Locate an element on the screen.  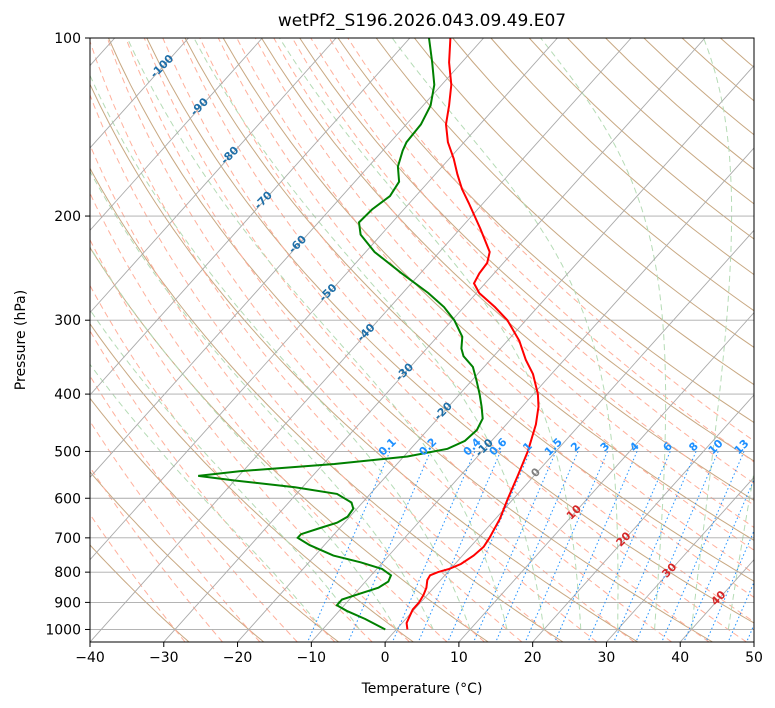
chart-title: wetPf2_S196.2026.043.09.49.E07 is located at coordinates (422, 21).